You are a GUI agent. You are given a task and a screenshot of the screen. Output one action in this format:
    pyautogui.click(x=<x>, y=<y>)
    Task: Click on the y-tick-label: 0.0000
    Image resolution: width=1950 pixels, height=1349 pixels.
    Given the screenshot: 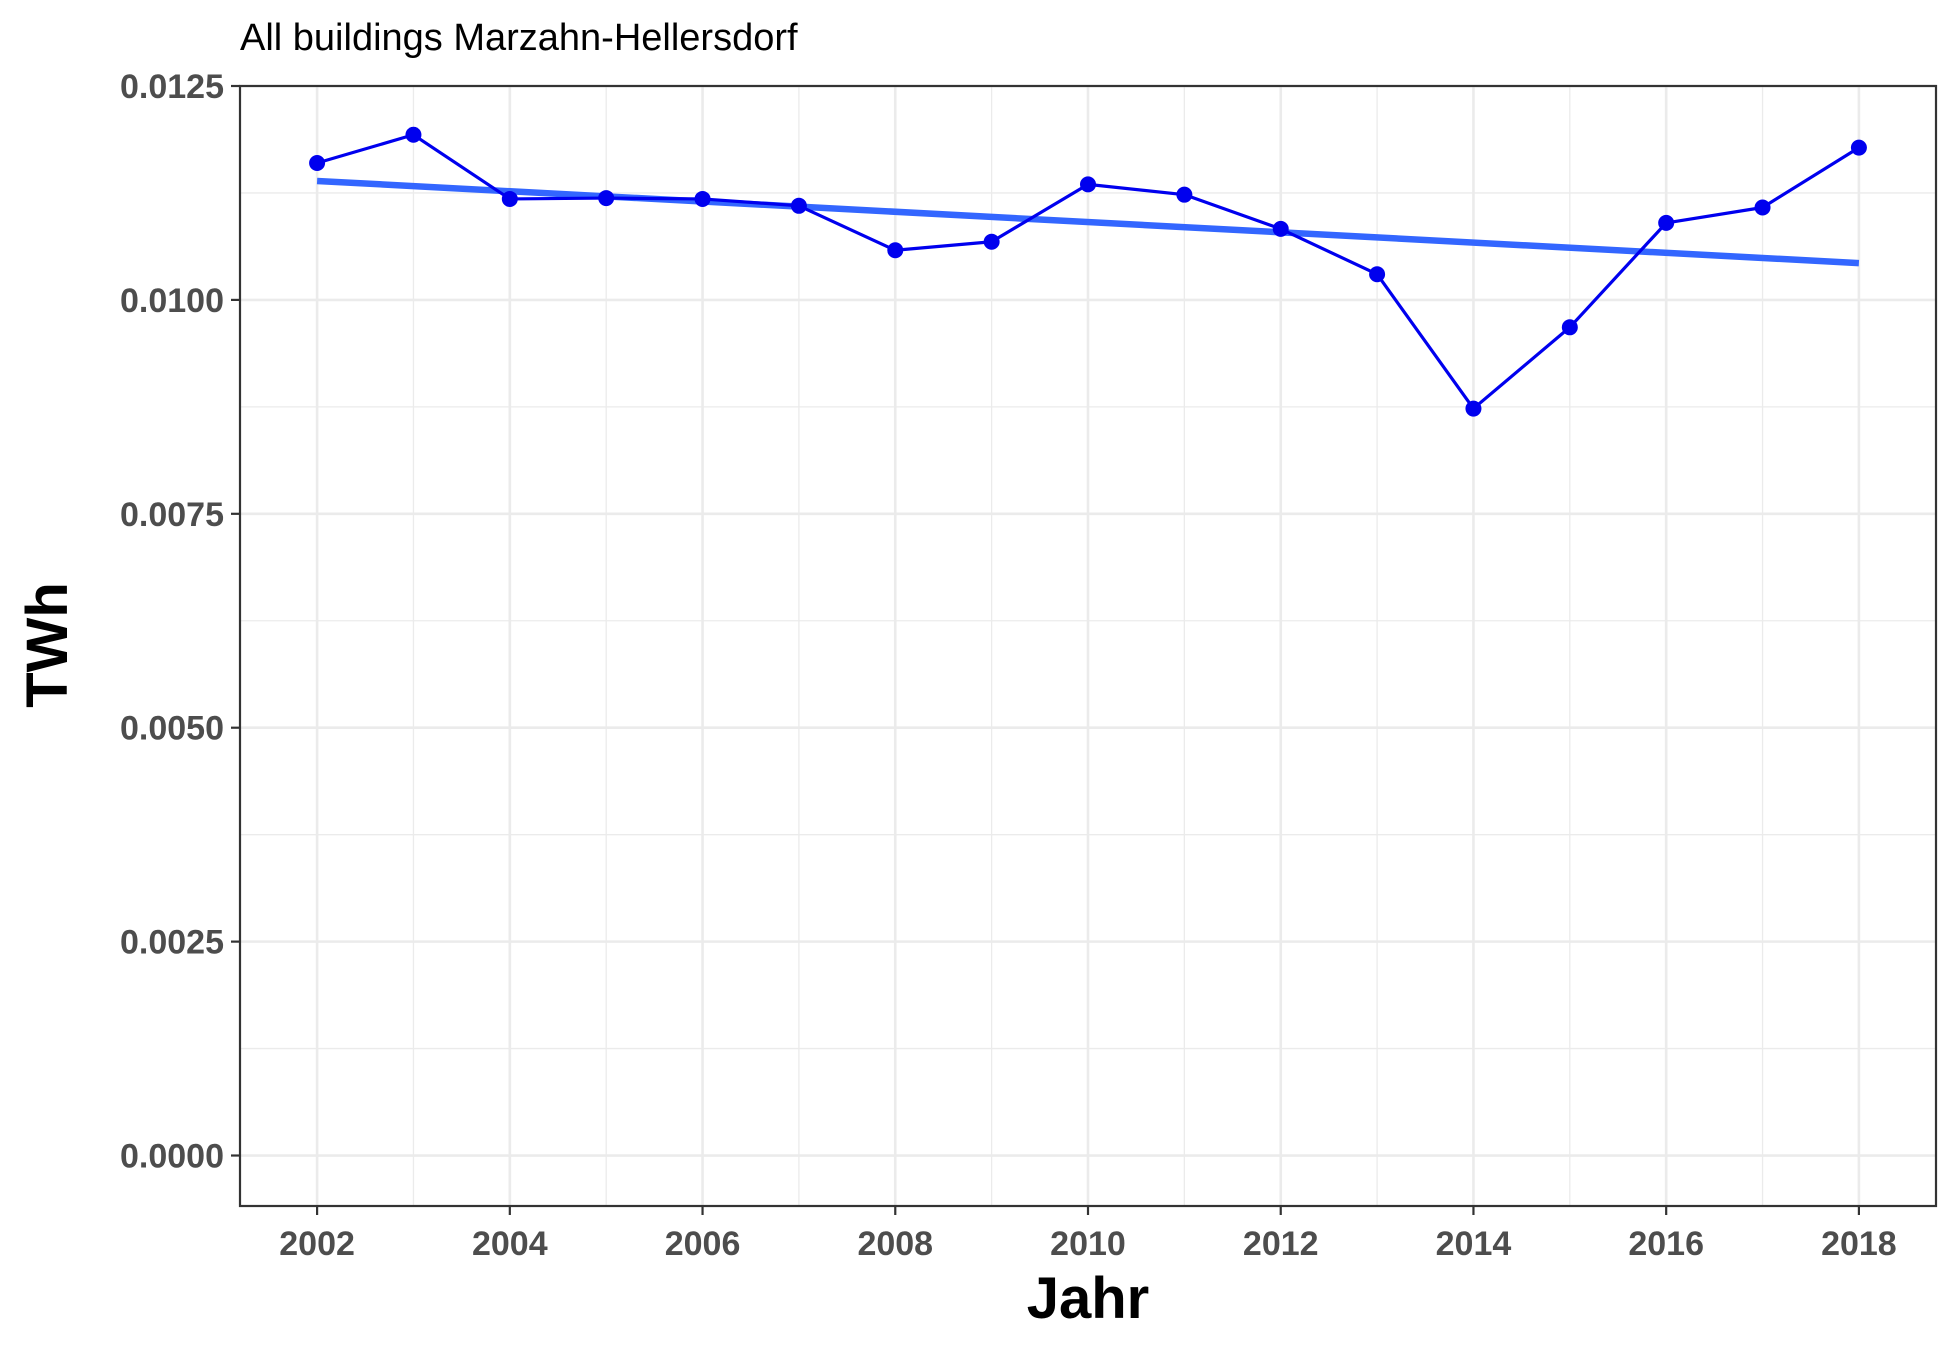 What is the action you would take?
    pyautogui.click(x=172, y=1157)
    